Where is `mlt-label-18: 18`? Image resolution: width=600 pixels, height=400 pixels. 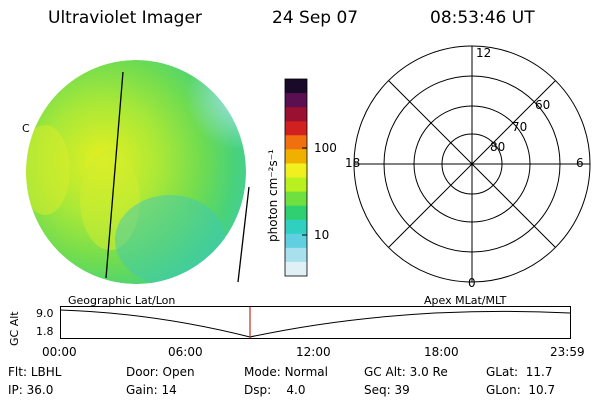 mlt-label-18: 18 is located at coordinates (353, 163).